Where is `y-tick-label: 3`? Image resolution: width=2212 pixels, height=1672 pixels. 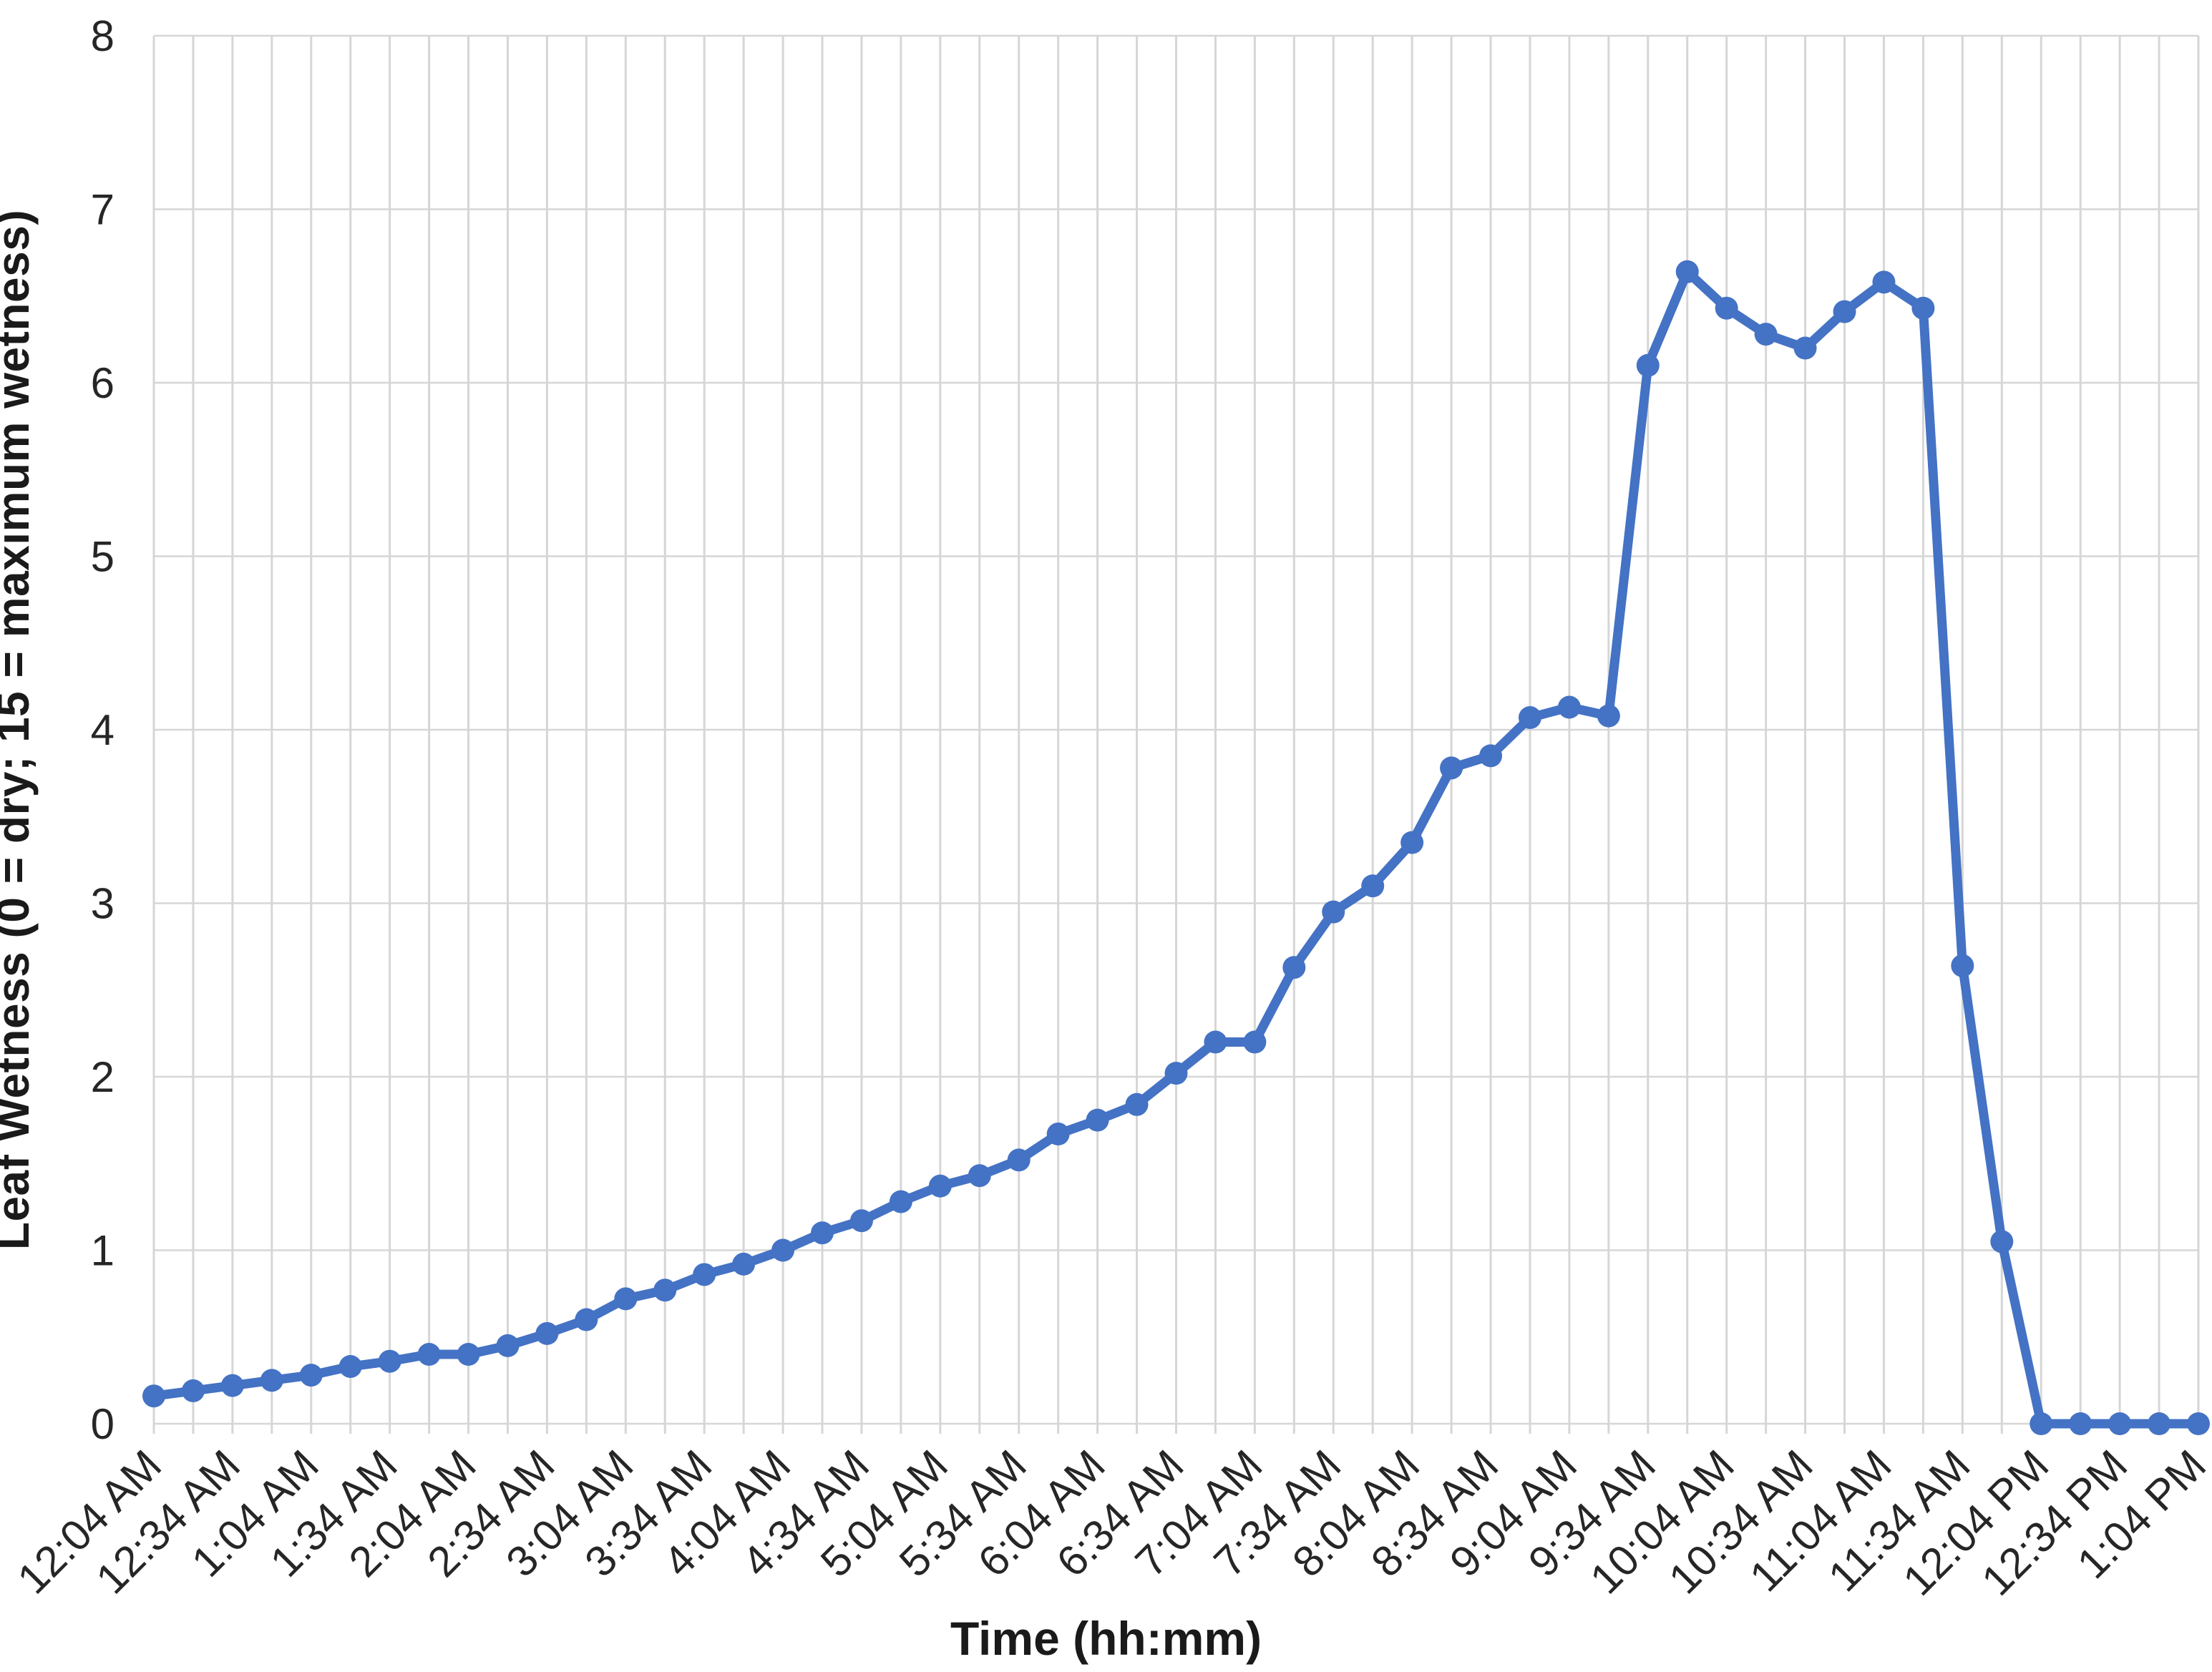 y-tick-label: 3 is located at coordinates (103, 904).